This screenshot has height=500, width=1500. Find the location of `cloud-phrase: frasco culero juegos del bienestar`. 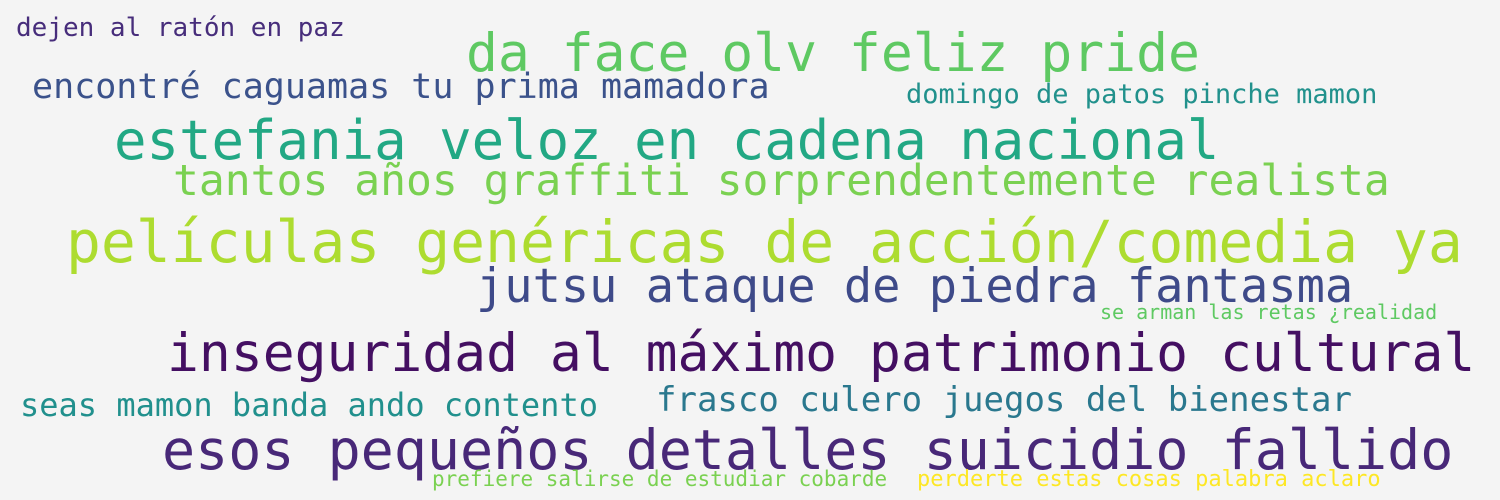

cloud-phrase: frasco culero juegos del bienestar is located at coordinates (1004, 400).